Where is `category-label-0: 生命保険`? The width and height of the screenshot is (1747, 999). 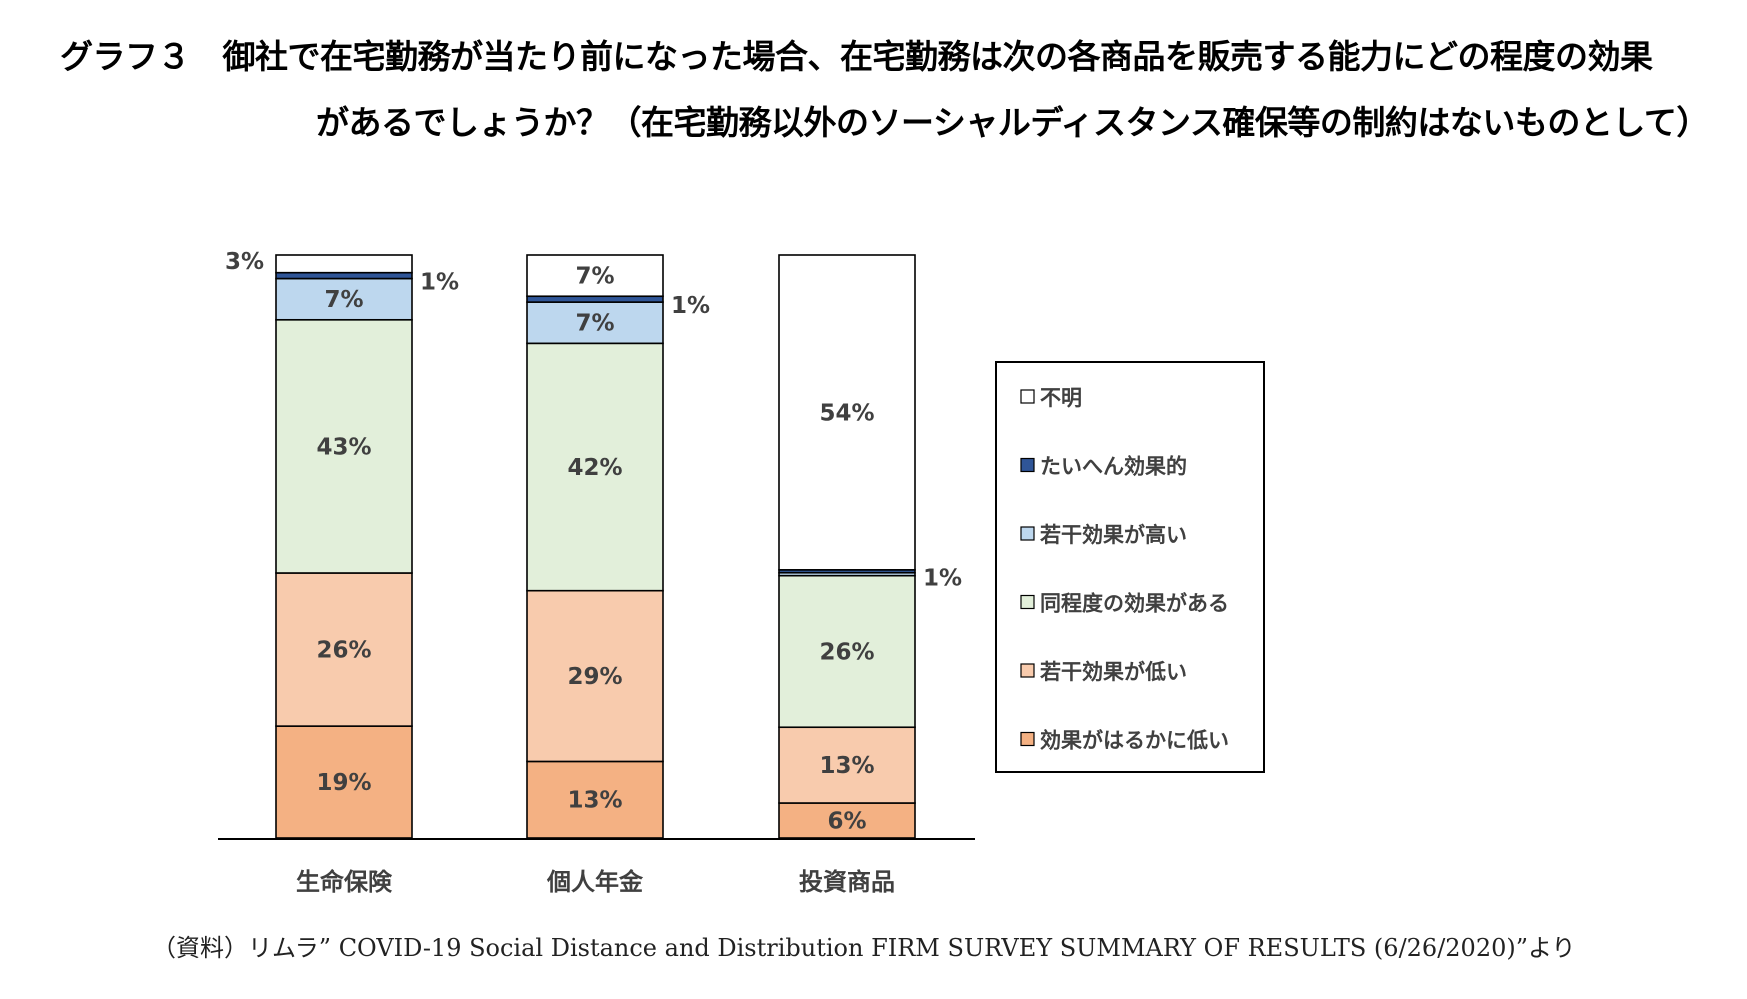
category-label-0: 生命保険 is located at coordinates (344, 882).